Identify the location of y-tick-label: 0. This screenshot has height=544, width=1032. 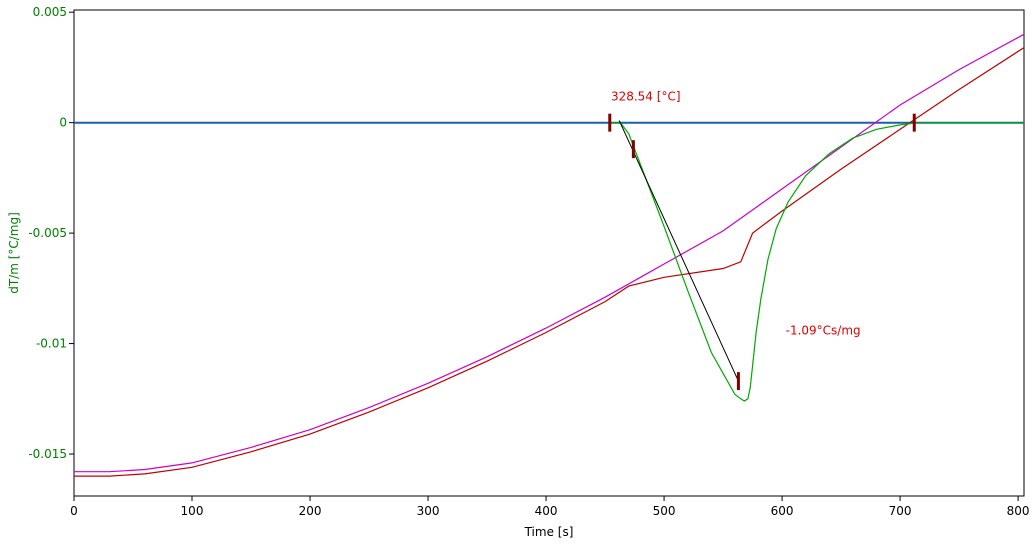
(63, 123).